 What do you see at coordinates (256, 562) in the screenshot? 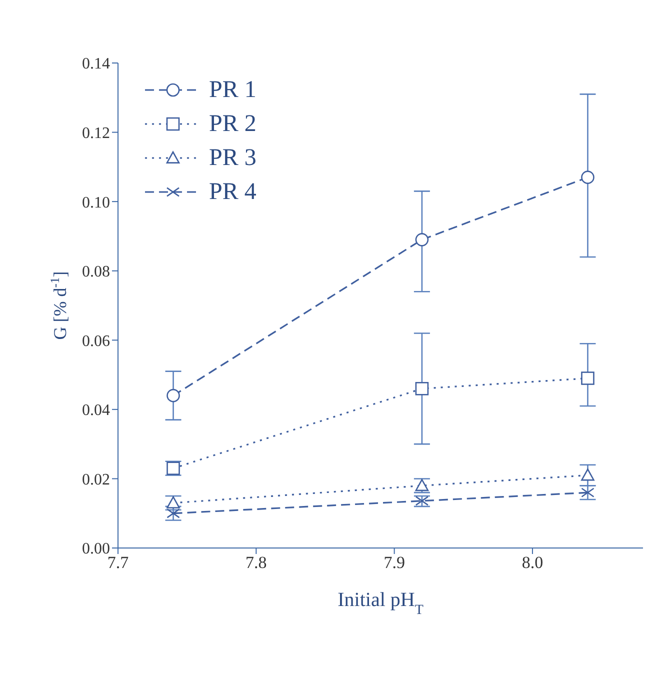
I see `x-tick-label: 7.8` at bounding box center [256, 562].